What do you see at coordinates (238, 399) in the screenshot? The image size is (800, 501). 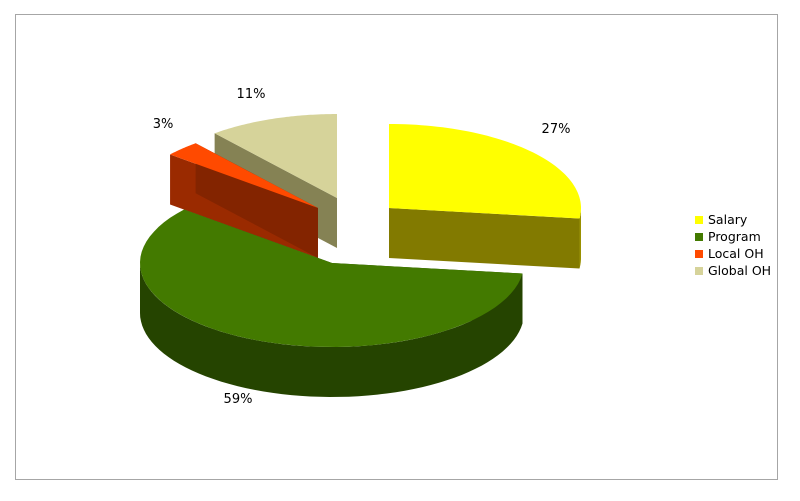 I see `data-label-program: 59%` at bounding box center [238, 399].